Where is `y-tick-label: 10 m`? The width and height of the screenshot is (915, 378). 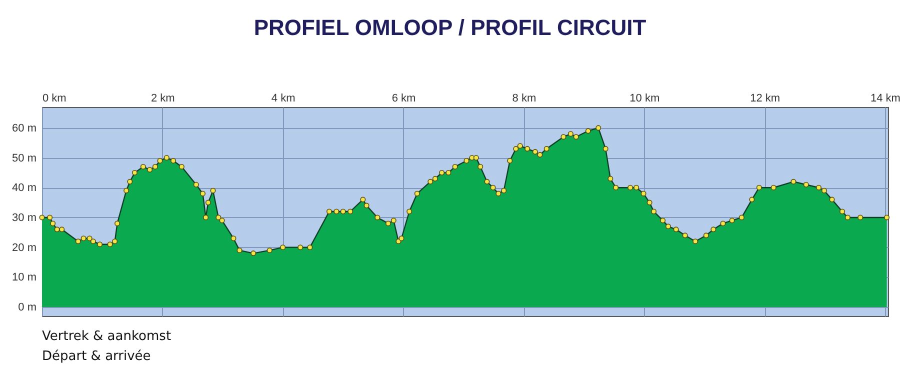 y-tick-label: 10 m is located at coordinates (24, 278).